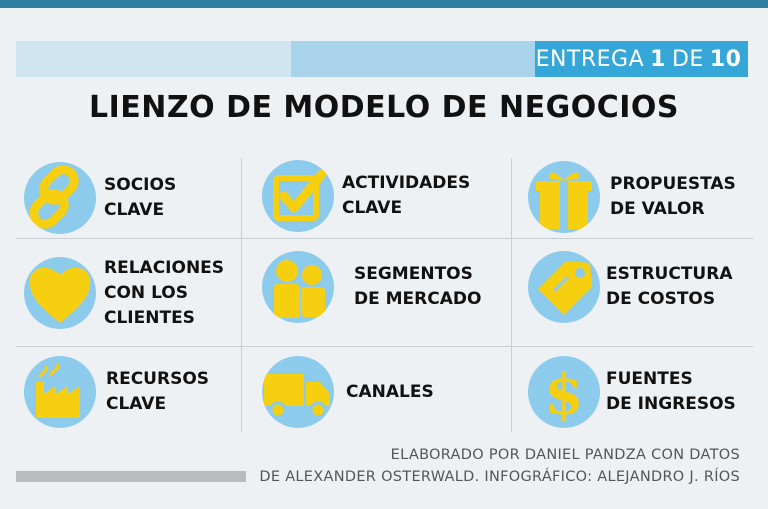 The width and height of the screenshot is (768, 509). I want to click on header-band-light, so click(153, 59).